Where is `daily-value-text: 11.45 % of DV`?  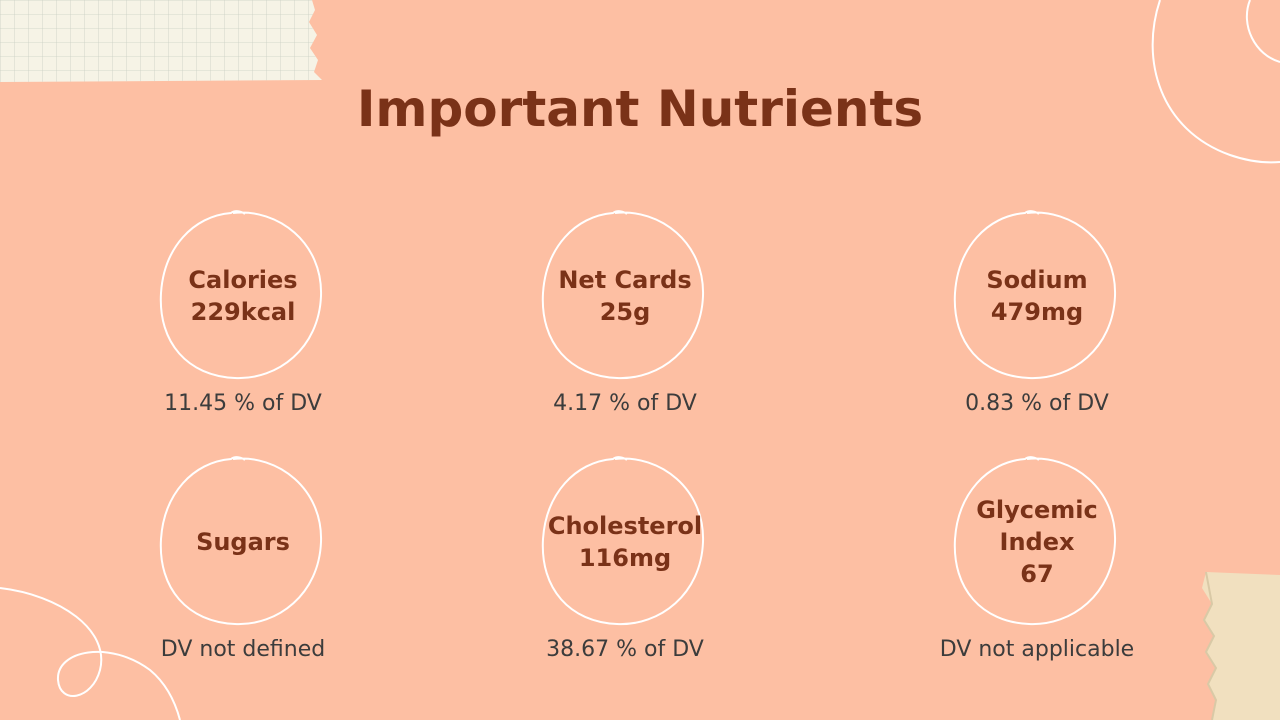 daily-value-text: 11.45 % of DV is located at coordinates (243, 403).